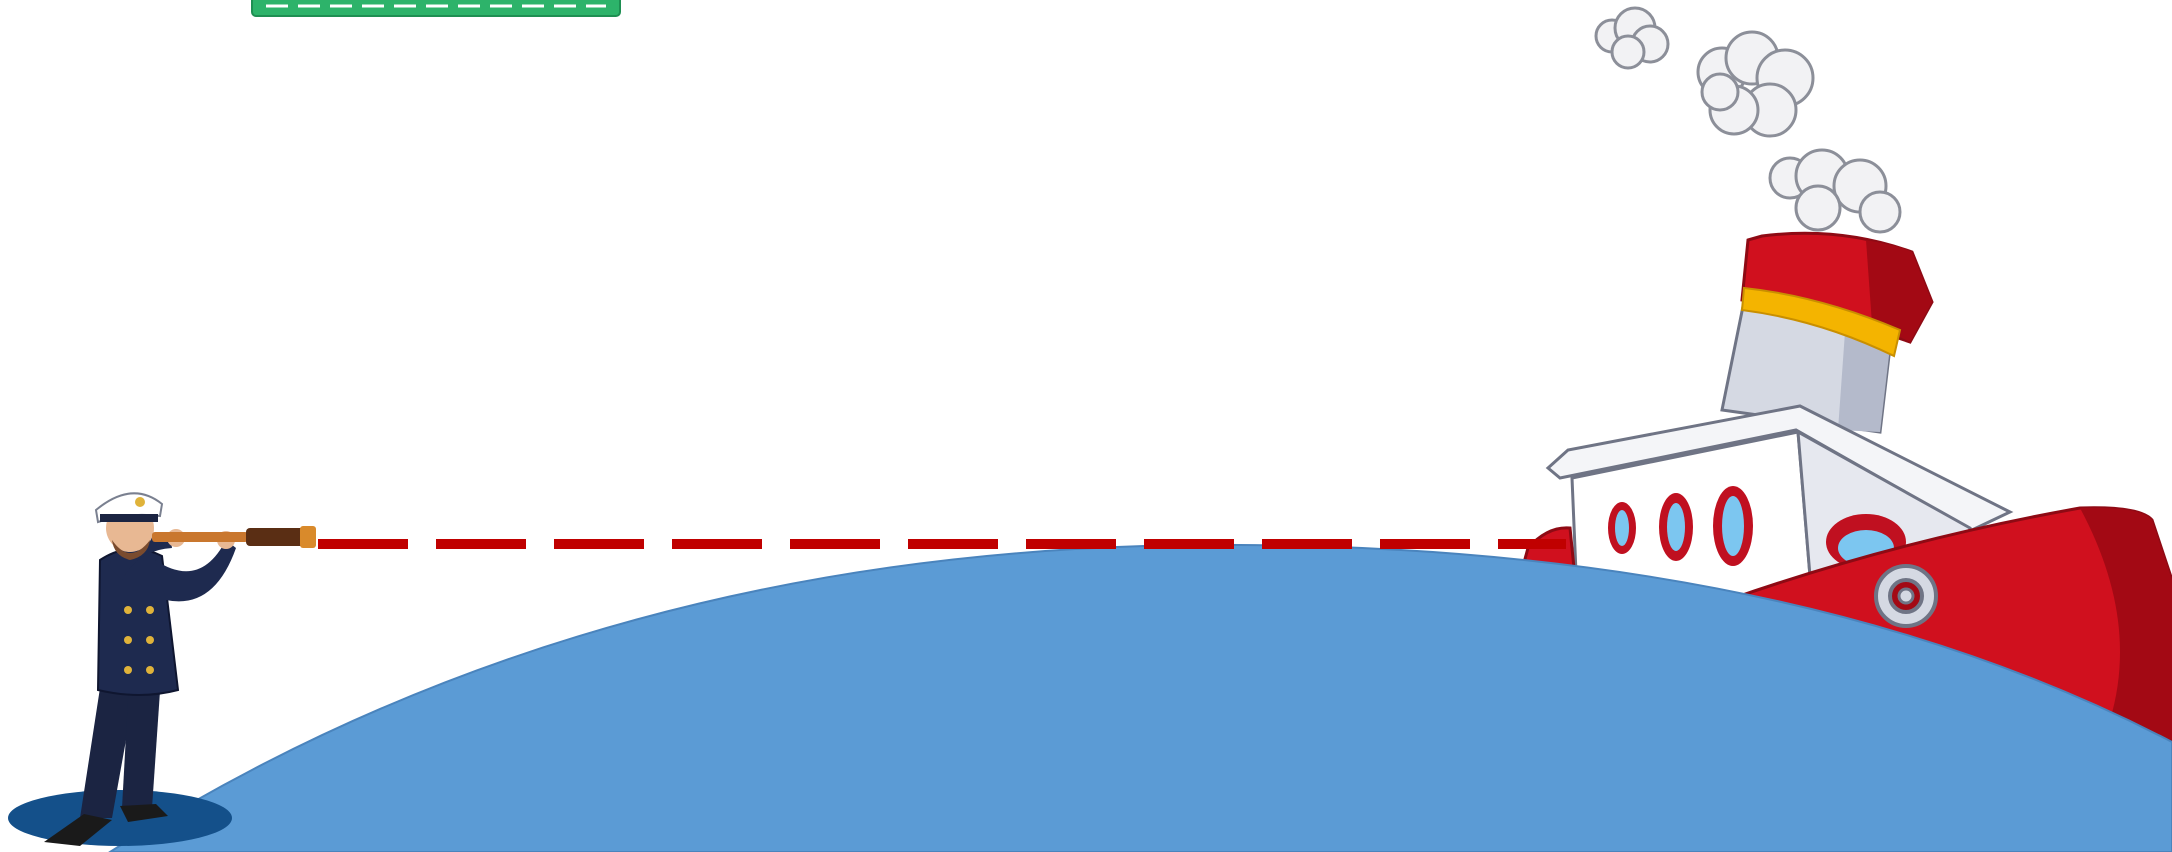 Image resolution: width=2172 pixels, height=852 pixels. What do you see at coordinates (120, 818) in the screenshot?
I see `captain-shadow` at bounding box center [120, 818].